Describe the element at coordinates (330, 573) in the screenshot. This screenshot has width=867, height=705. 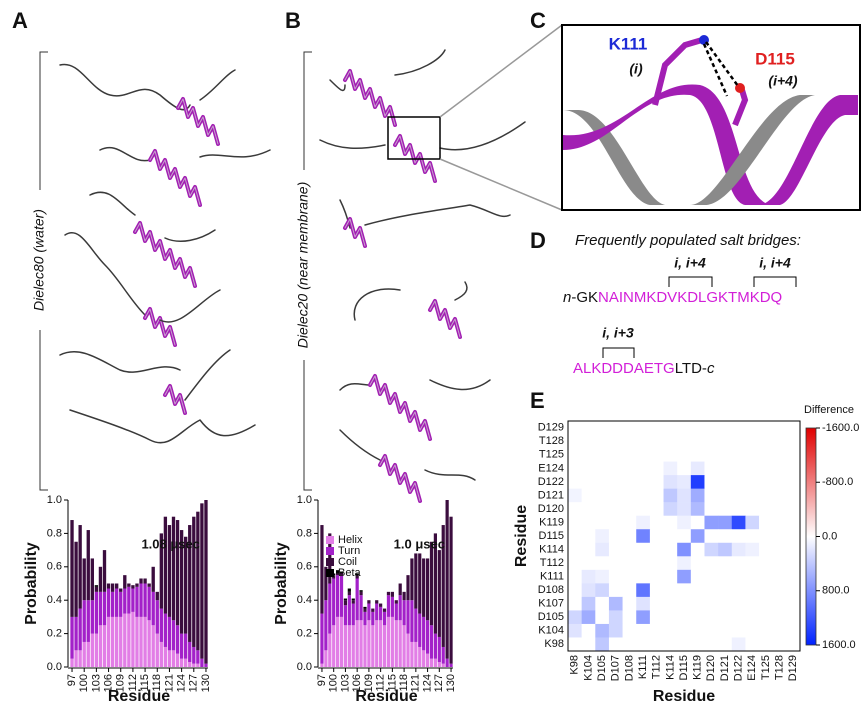
I see `legend-swatch` at that location.